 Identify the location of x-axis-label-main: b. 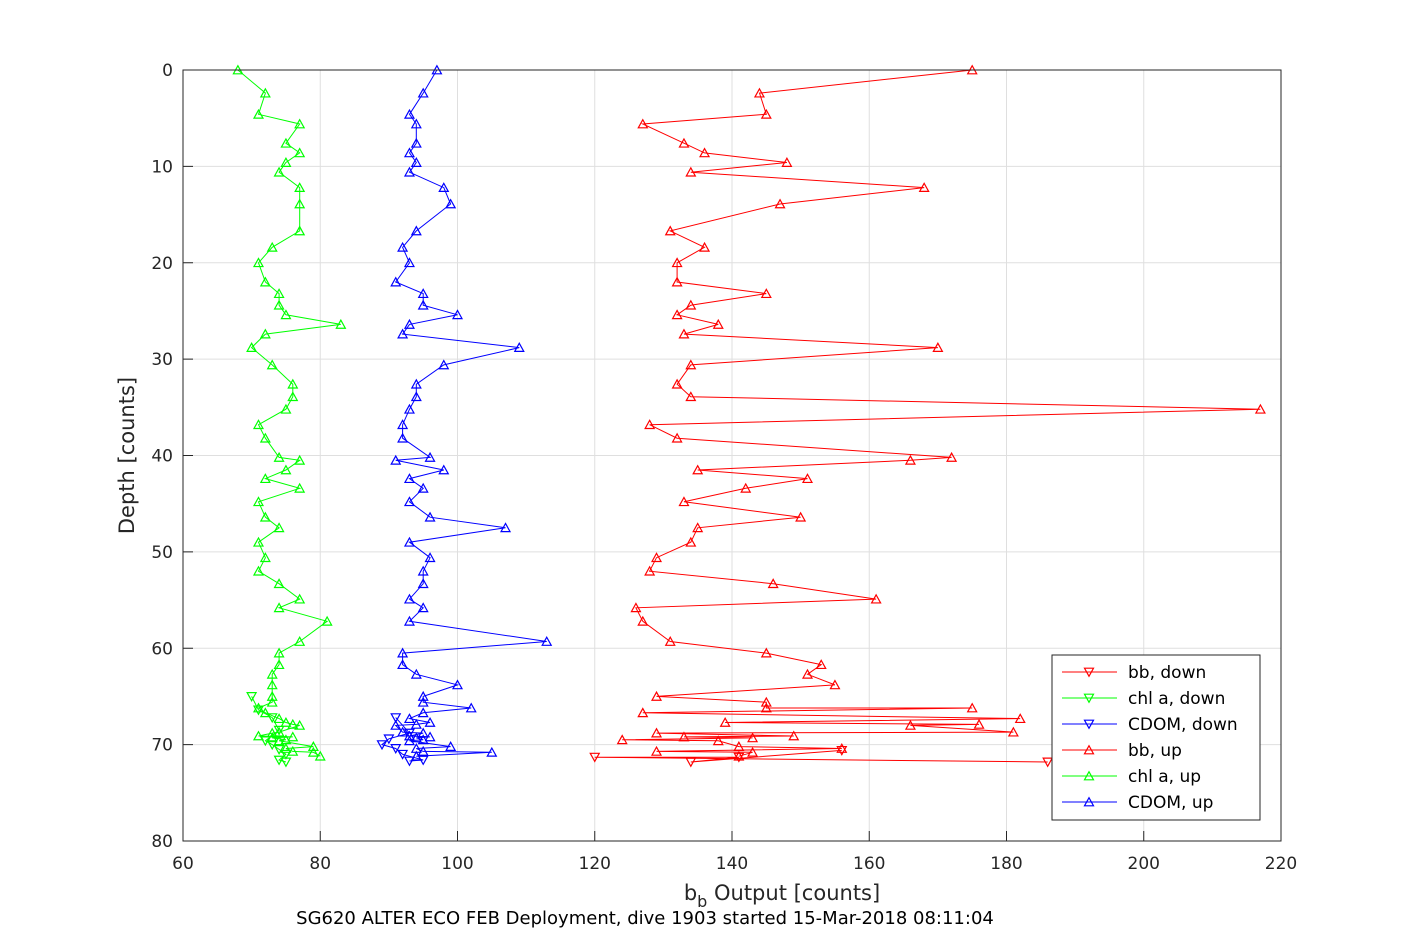
(690, 893).